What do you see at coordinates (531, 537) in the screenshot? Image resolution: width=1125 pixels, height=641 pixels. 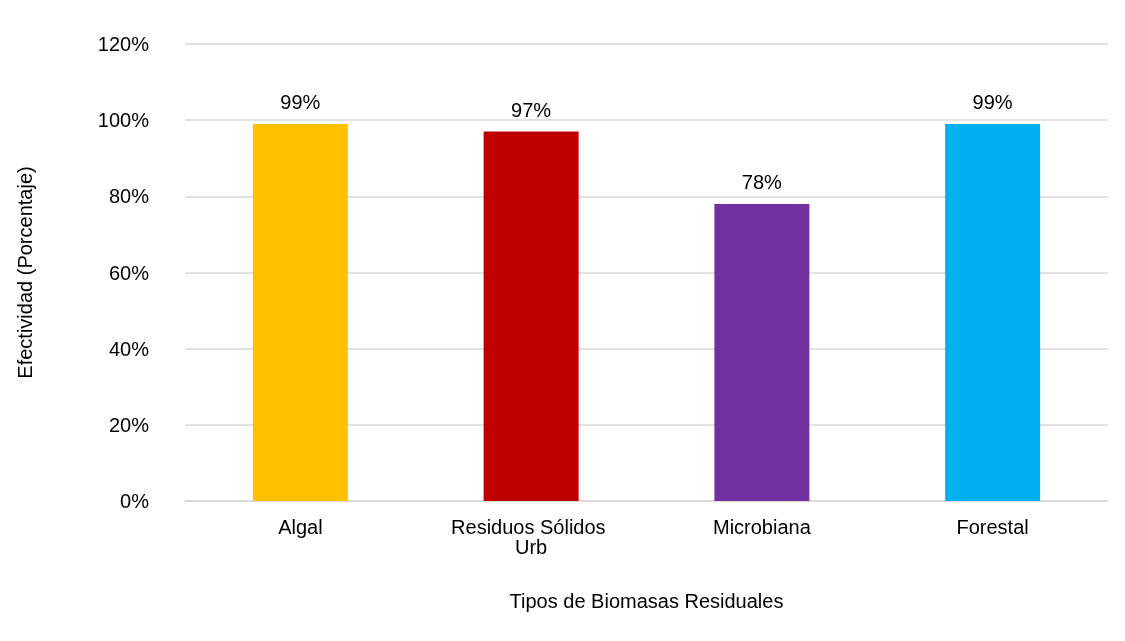 I see `x-tick-label: Residuos Sólidos Urb` at bounding box center [531, 537].